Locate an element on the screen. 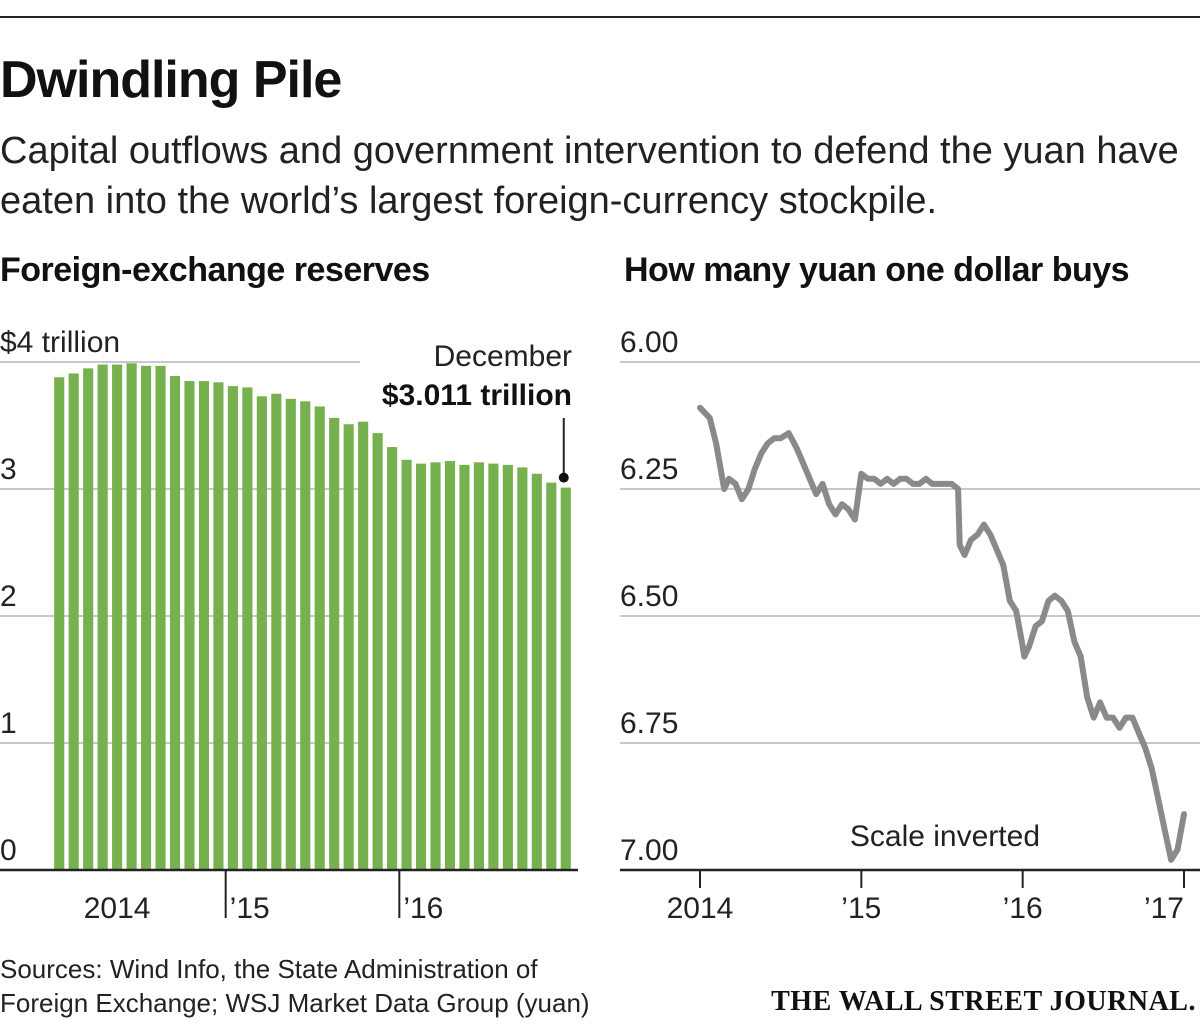 Image resolution: width=1200 pixels, height=1024 pixels. x-tick-label-yuan: 2014 is located at coordinates (700, 908).